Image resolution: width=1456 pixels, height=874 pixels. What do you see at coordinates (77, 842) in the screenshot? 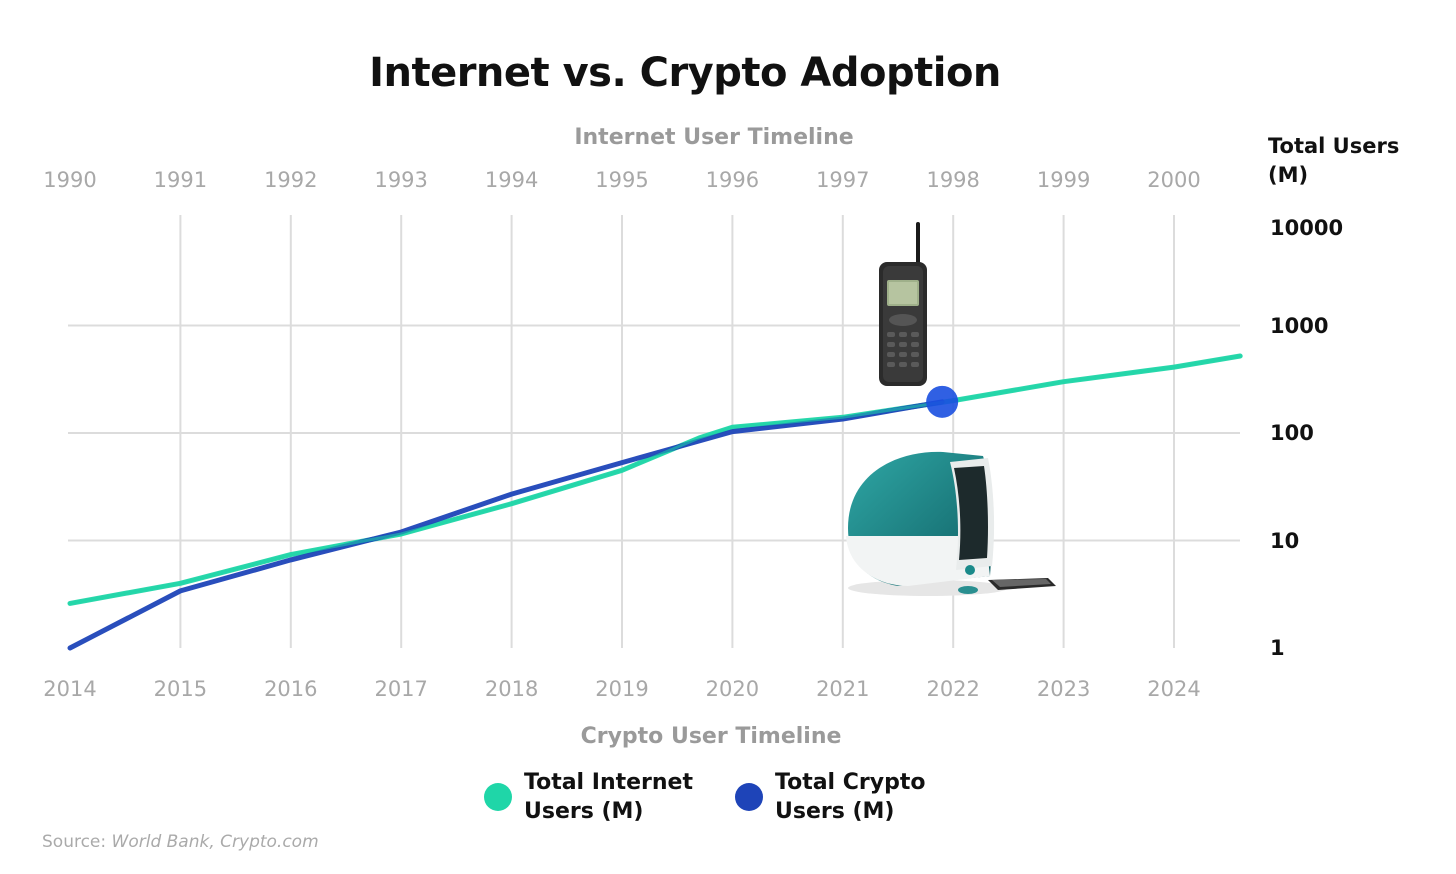
I see `source-prefix: Source:` at bounding box center [77, 842].